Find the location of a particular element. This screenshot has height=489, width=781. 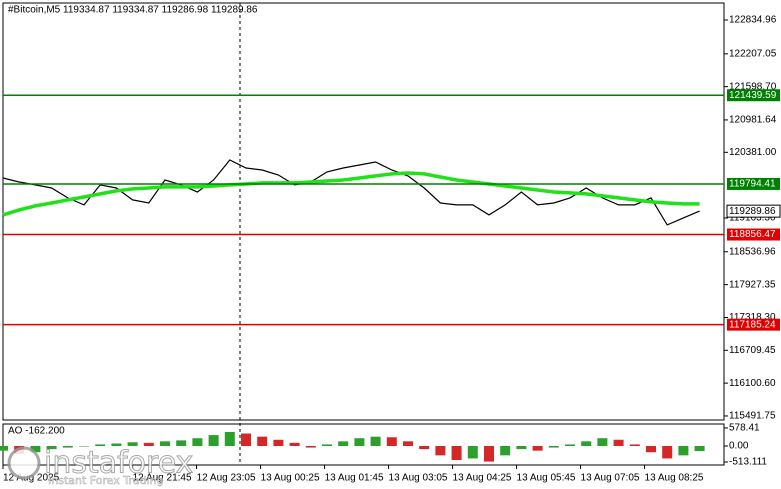

x-tick-label: 13 Aug 00:25 is located at coordinates (290, 478).